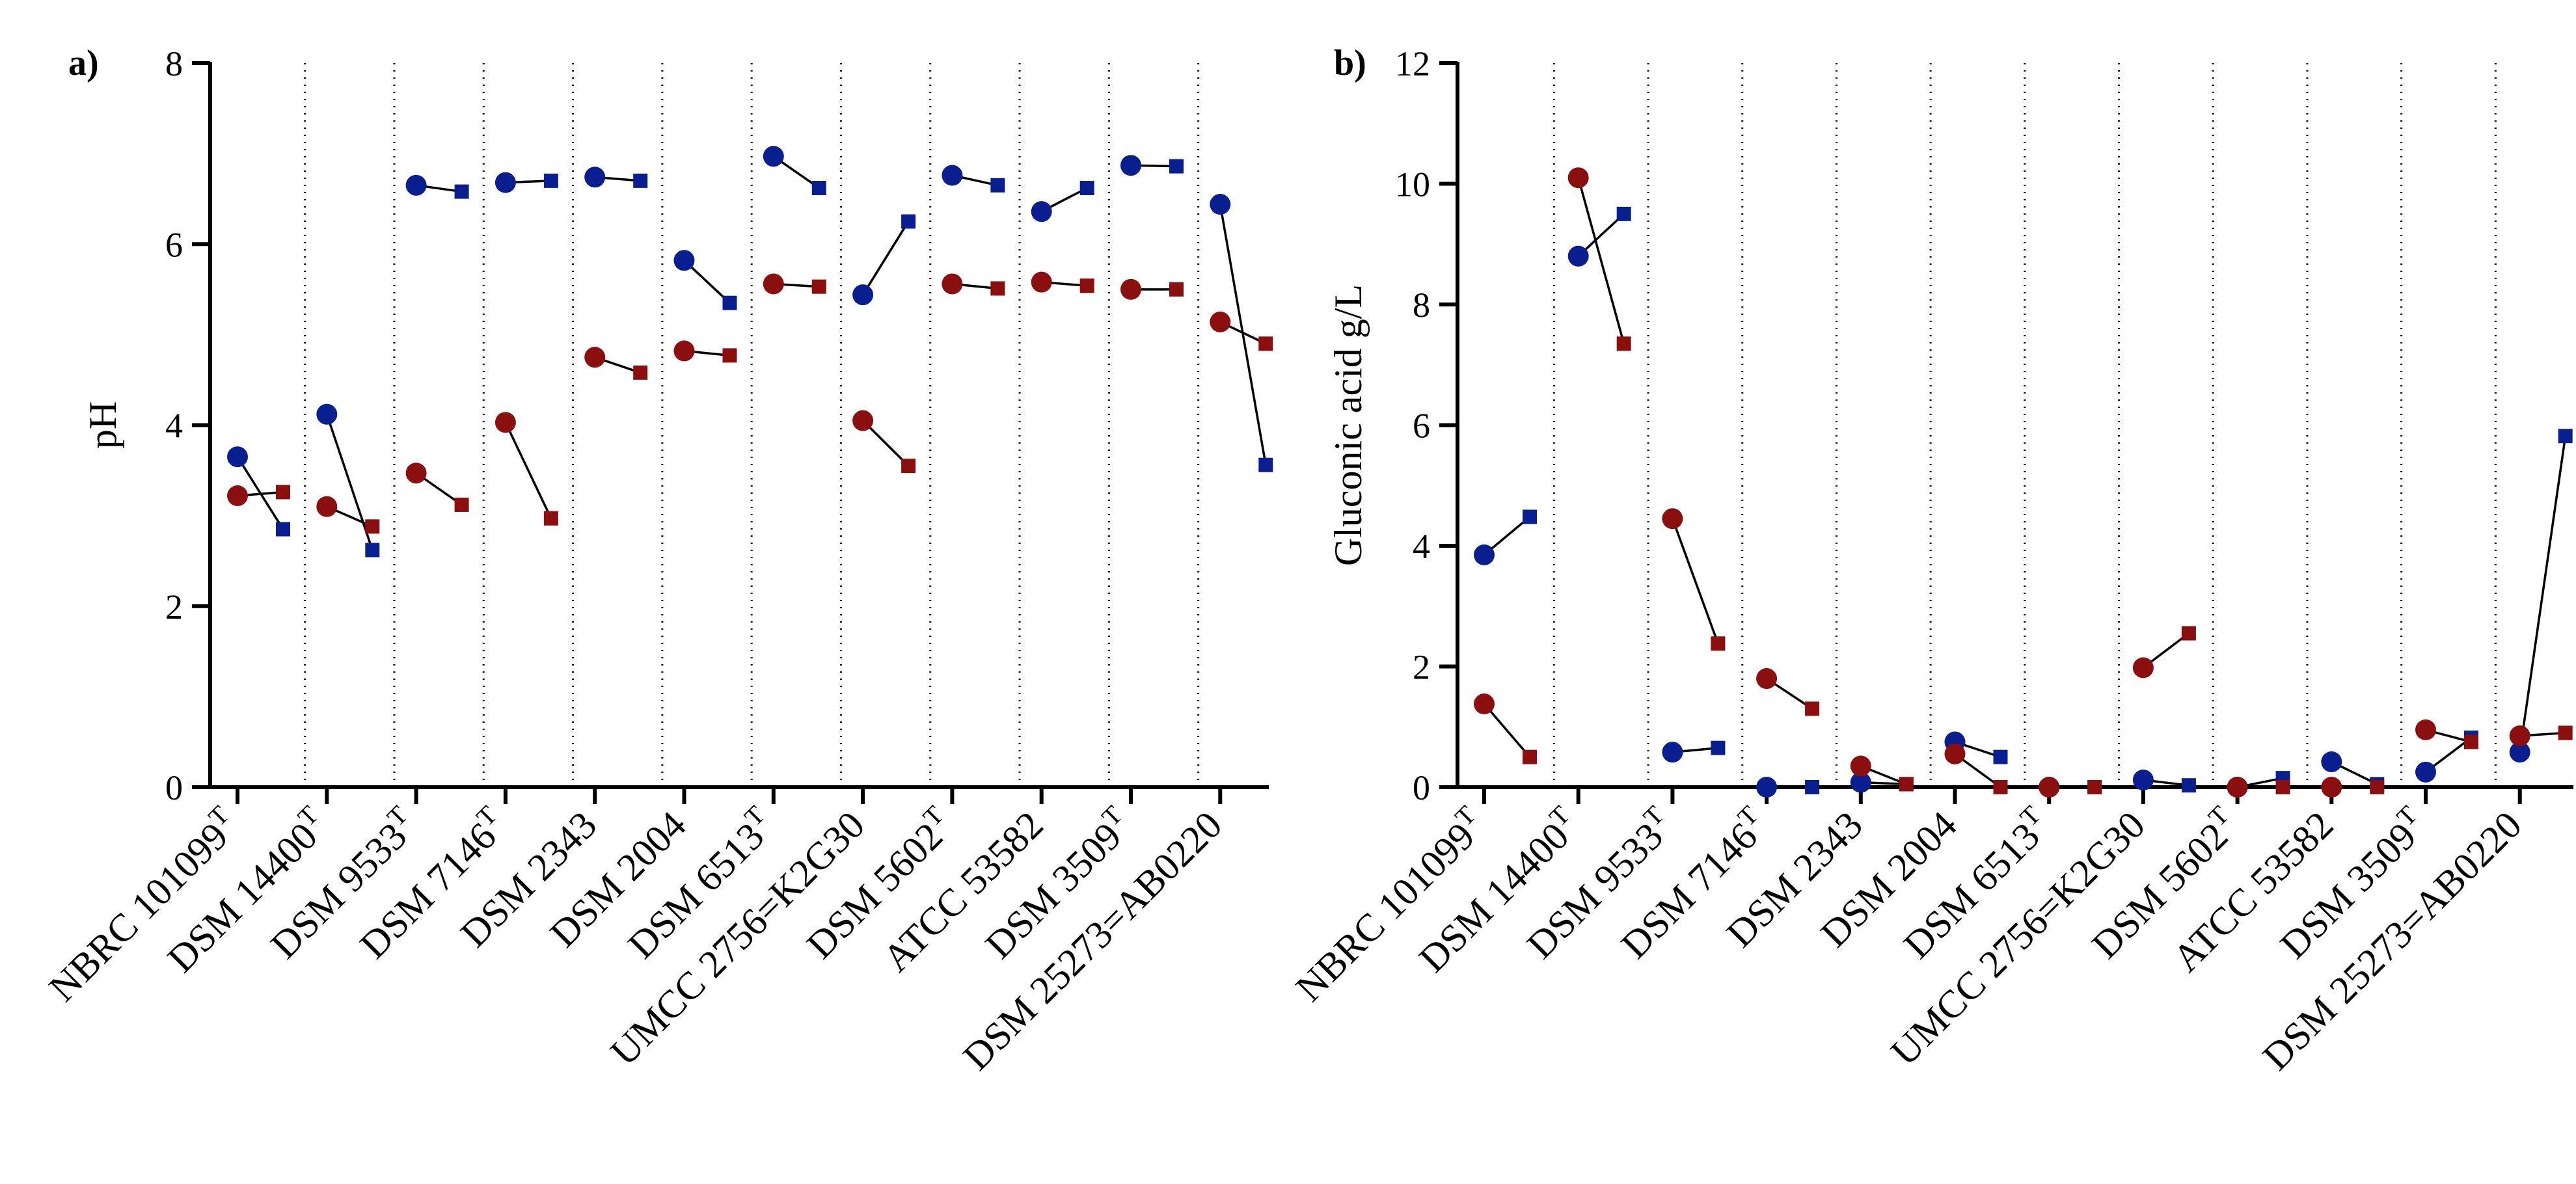  Describe the element at coordinates (1348, 425) in the screenshot. I see `y-axis-label: Gluconic acid g/L` at that location.